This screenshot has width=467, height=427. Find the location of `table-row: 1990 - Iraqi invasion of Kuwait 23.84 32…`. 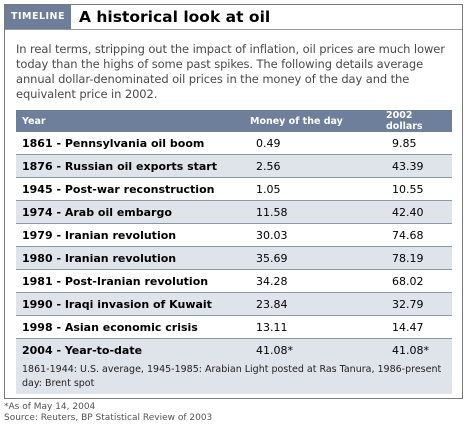

table-row: 1990 - Iraqi invasion of Kuwait 23.84 32… is located at coordinates (234, 304).